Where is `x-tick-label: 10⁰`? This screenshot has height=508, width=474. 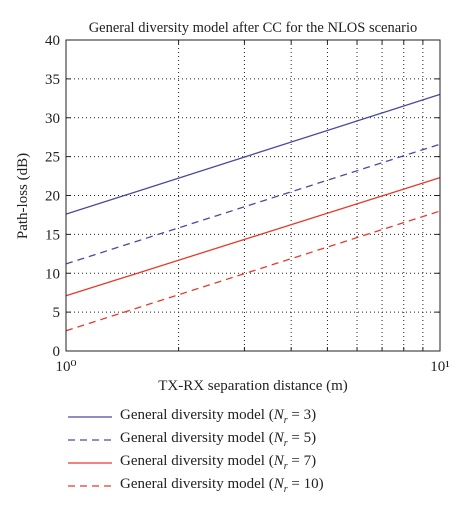
x-tick-label: 10⁰ is located at coordinates (65, 367).